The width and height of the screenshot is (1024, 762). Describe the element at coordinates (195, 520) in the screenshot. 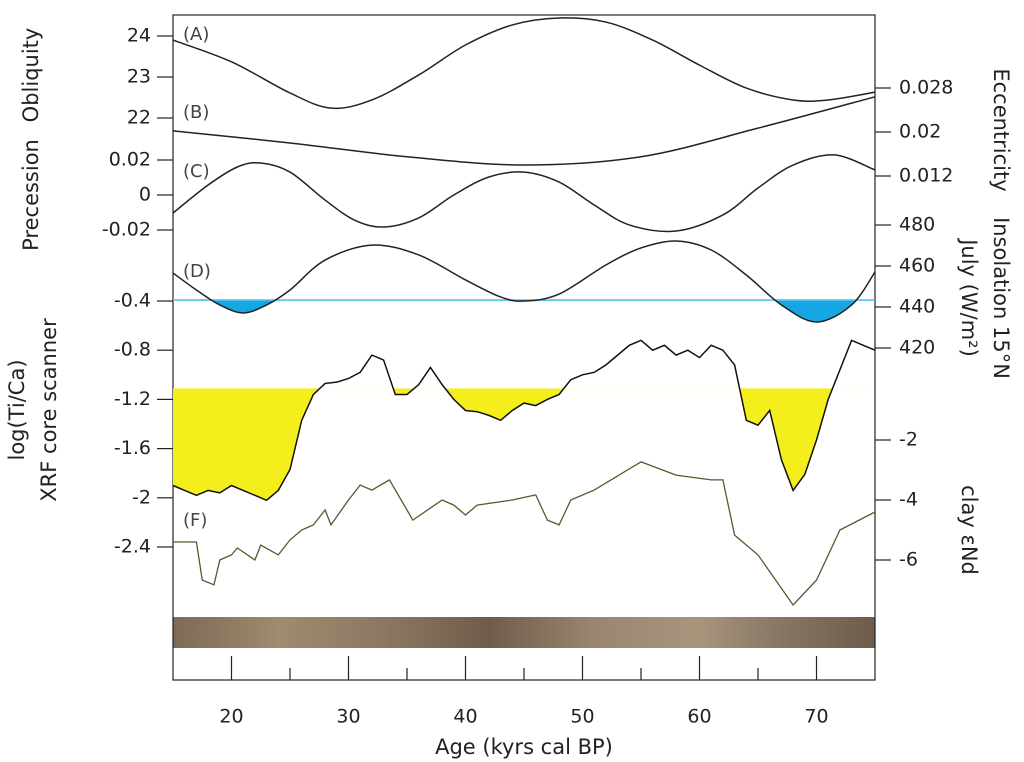

I see `panel-label: (F)` at that location.